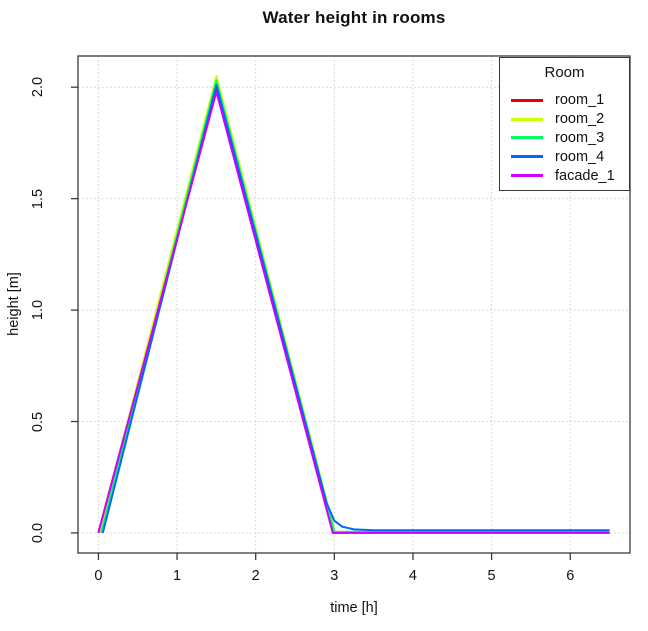 This screenshot has width=648, height=631. Describe the element at coordinates (255, 576) in the screenshot. I see `x-tick-label: 2` at that location.